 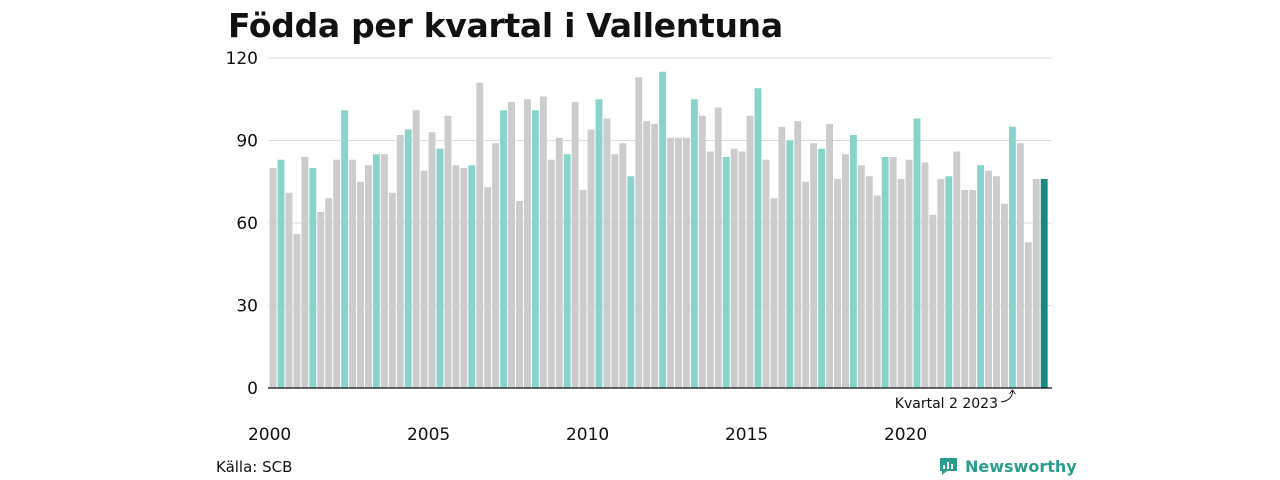 I want to click on y-tick-label: 90, so click(x=247, y=142).